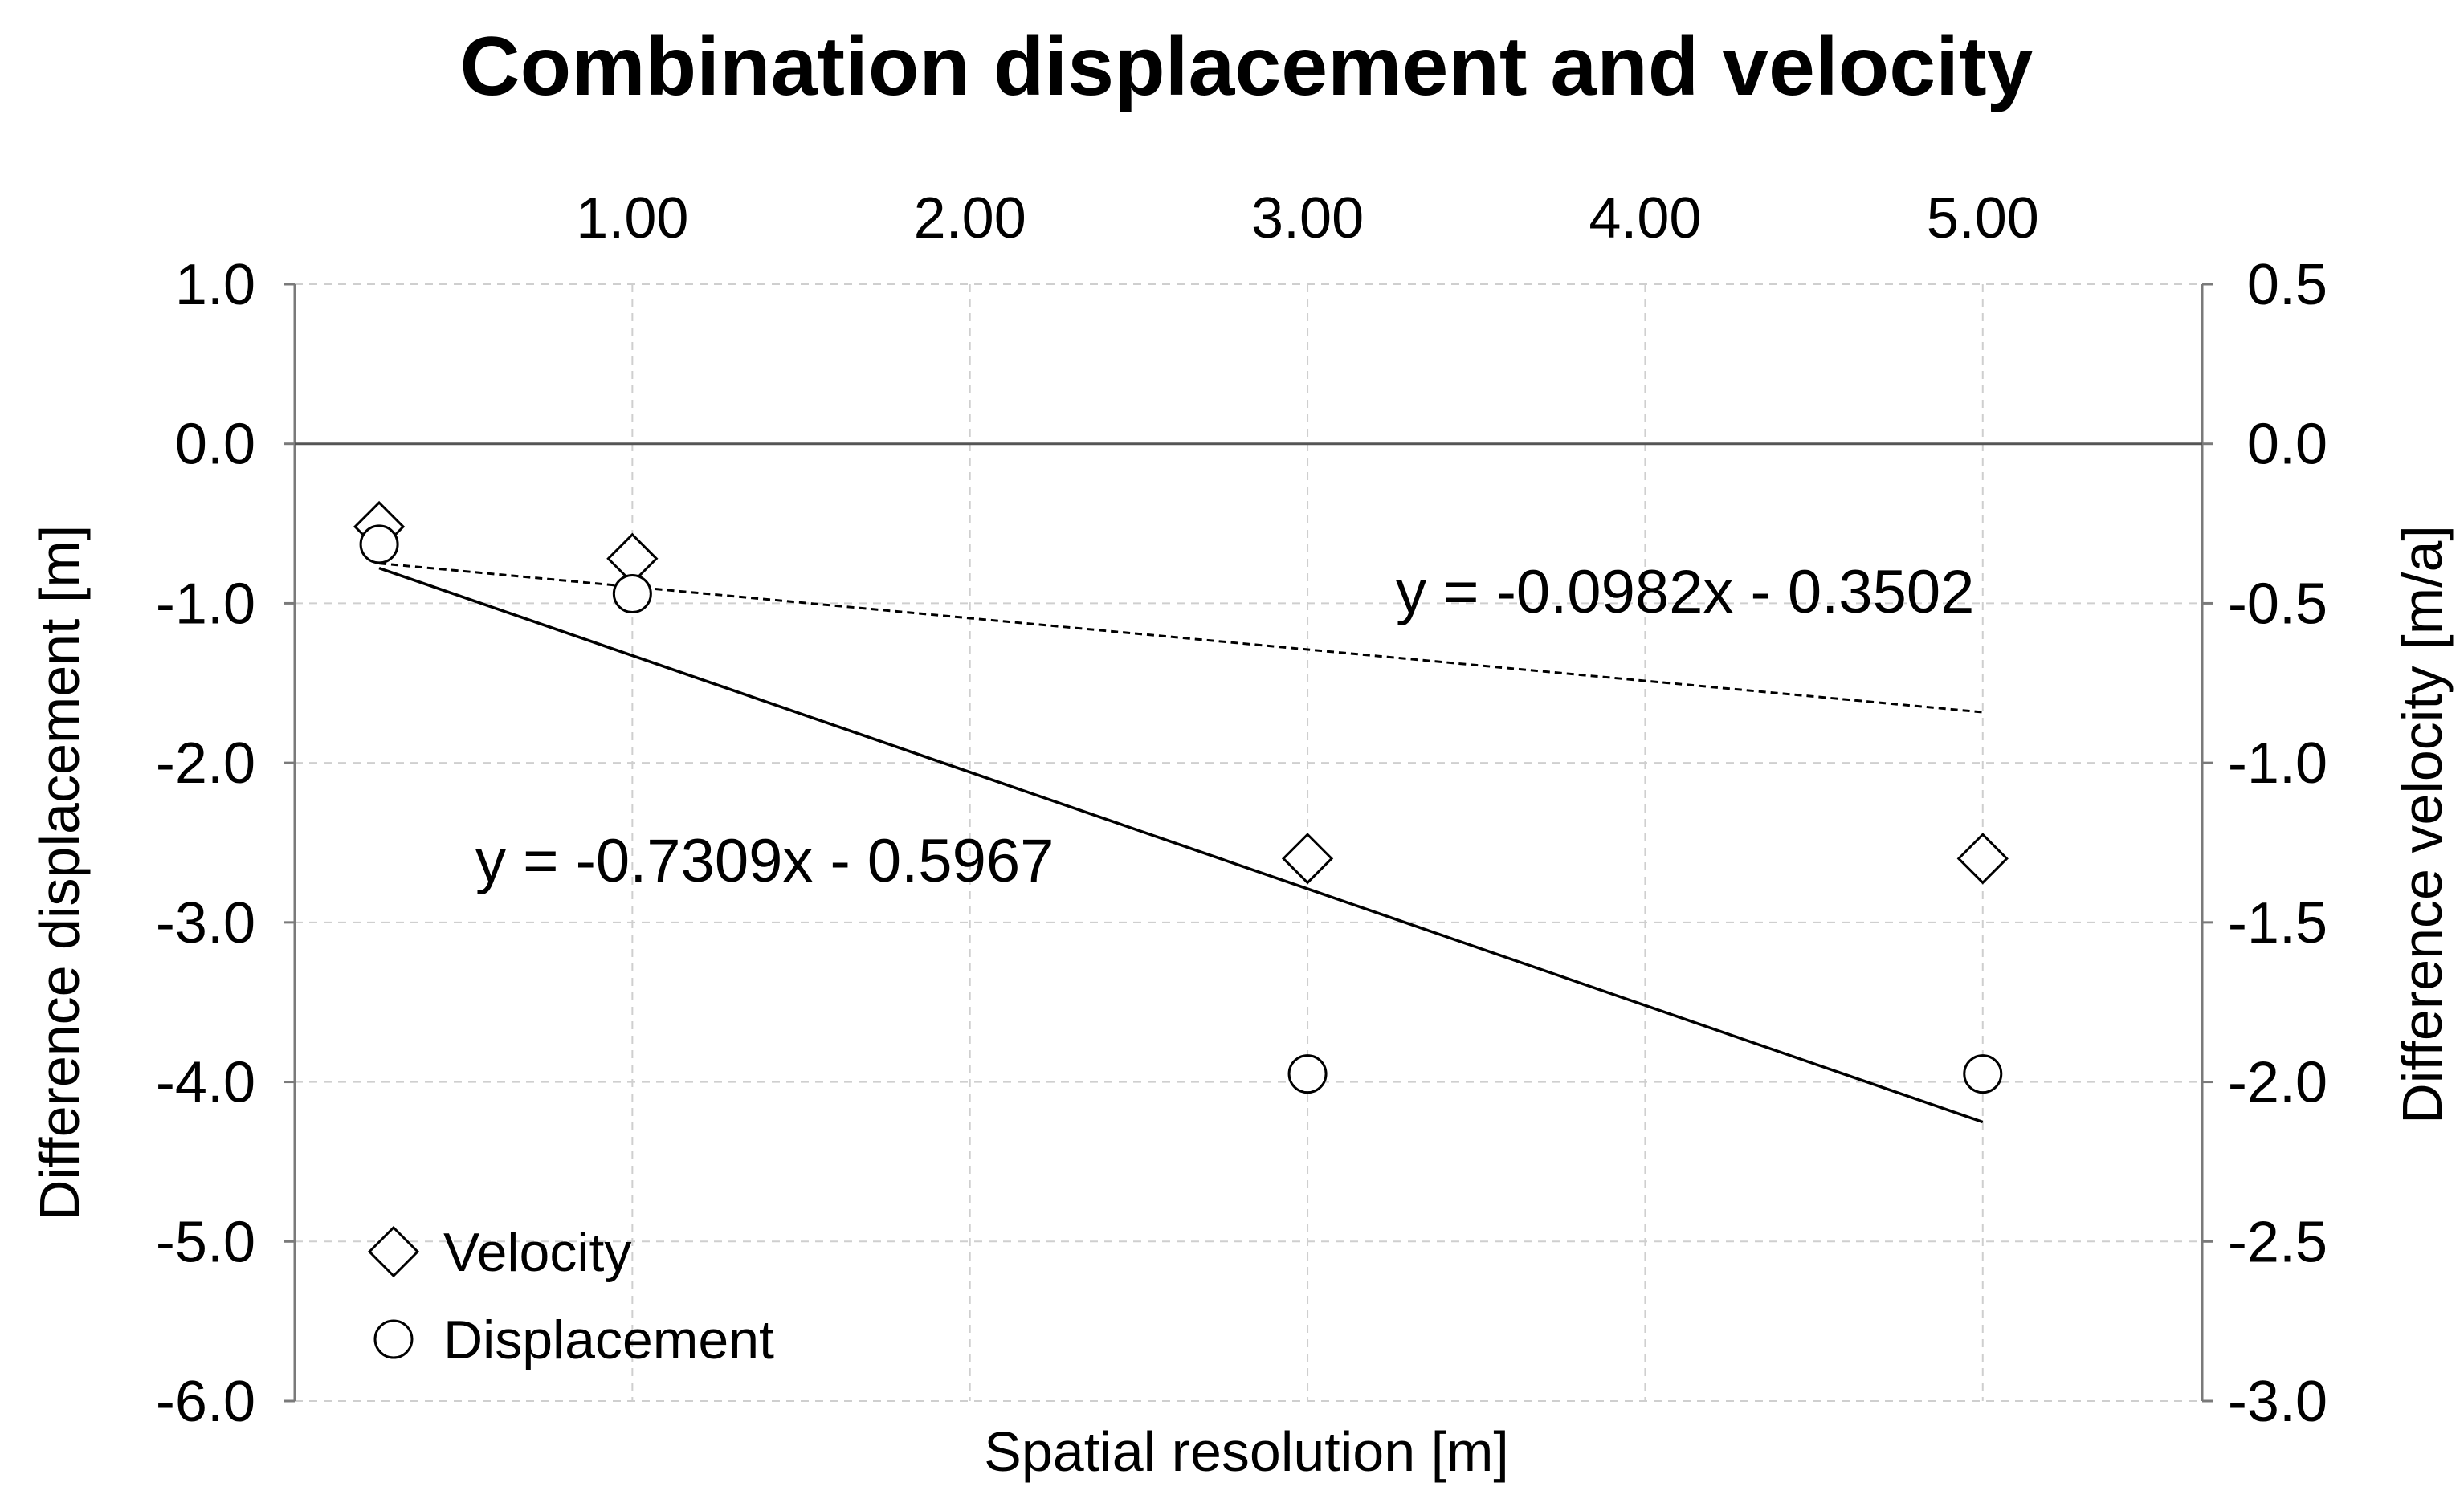 Image resolution: width=2464 pixels, height=1507 pixels. Describe the element at coordinates (970, 218) in the screenshot. I see `x-tick-label: 2.00` at that location.